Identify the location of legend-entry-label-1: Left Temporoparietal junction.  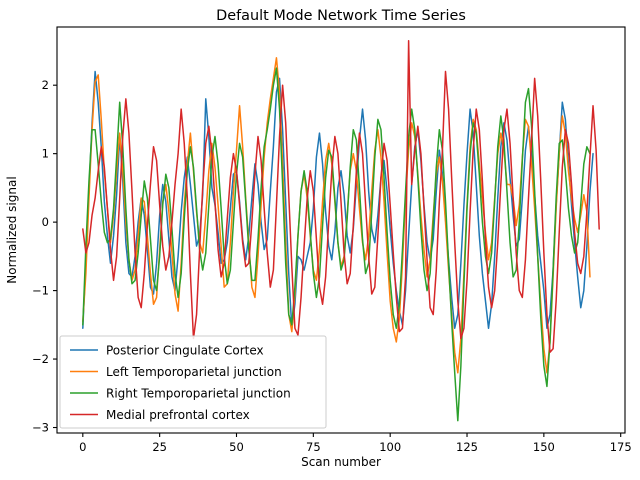
(194, 372).